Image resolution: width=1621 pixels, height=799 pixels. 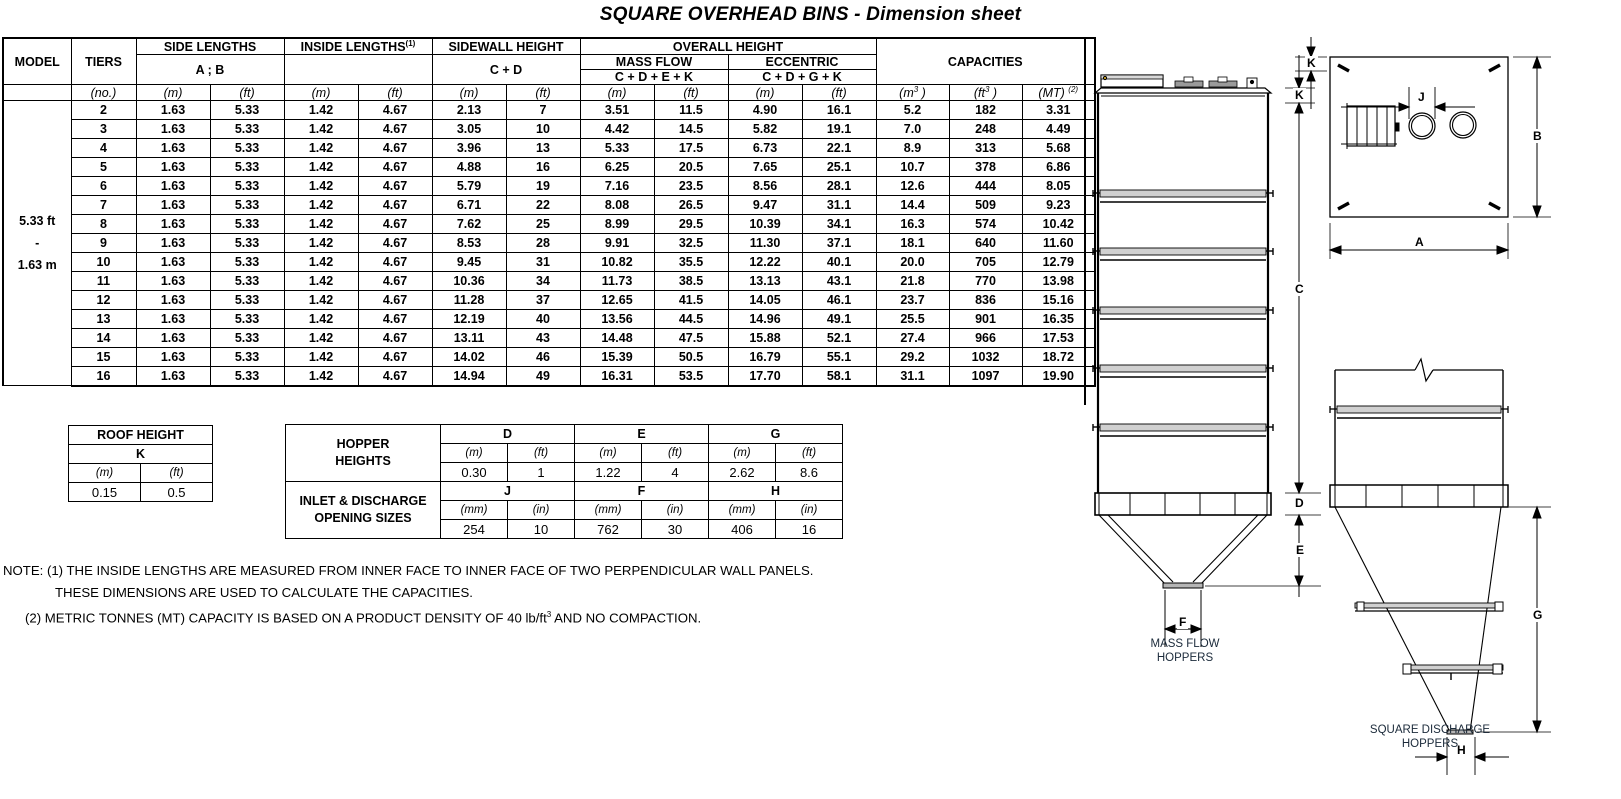 What do you see at coordinates (1058, 338) in the screenshot?
I see `cell-cap-mt: 17.53` at bounding box center [1058, 338].